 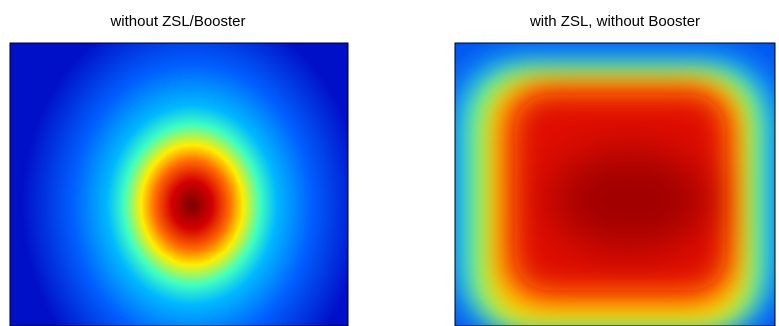 I want to click on panel-title: with ZSL, without Booster, so click(x=614, y=21).